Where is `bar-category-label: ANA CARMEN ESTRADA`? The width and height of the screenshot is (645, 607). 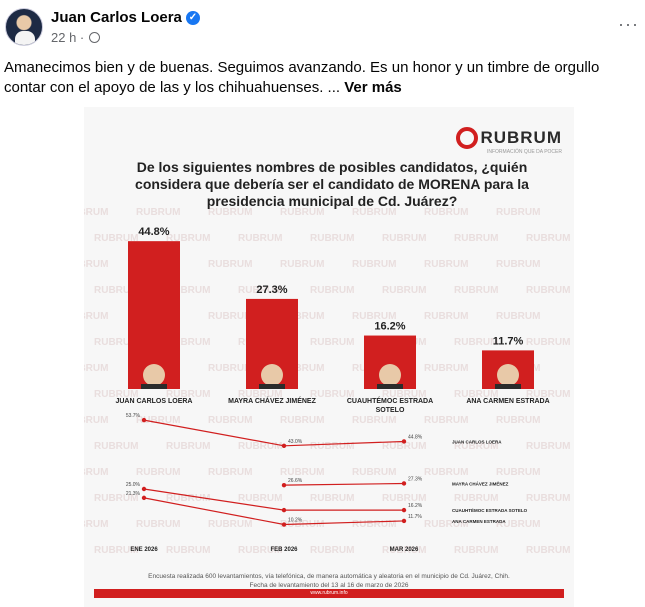 bar-category-label: ANA CARMEN ESTRADA is located at coordinates (507, 401).